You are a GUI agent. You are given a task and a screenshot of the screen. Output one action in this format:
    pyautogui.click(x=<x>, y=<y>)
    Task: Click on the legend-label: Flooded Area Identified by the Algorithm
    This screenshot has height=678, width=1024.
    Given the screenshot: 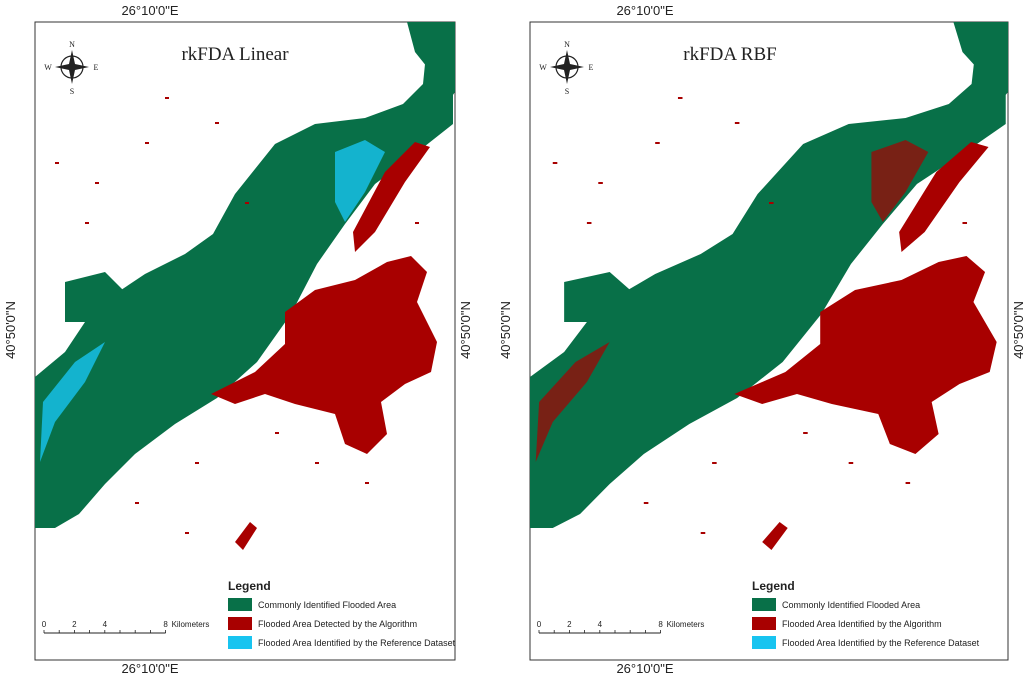 What is the action you would take?
    pyautogui.click(x=862, y=624)
    